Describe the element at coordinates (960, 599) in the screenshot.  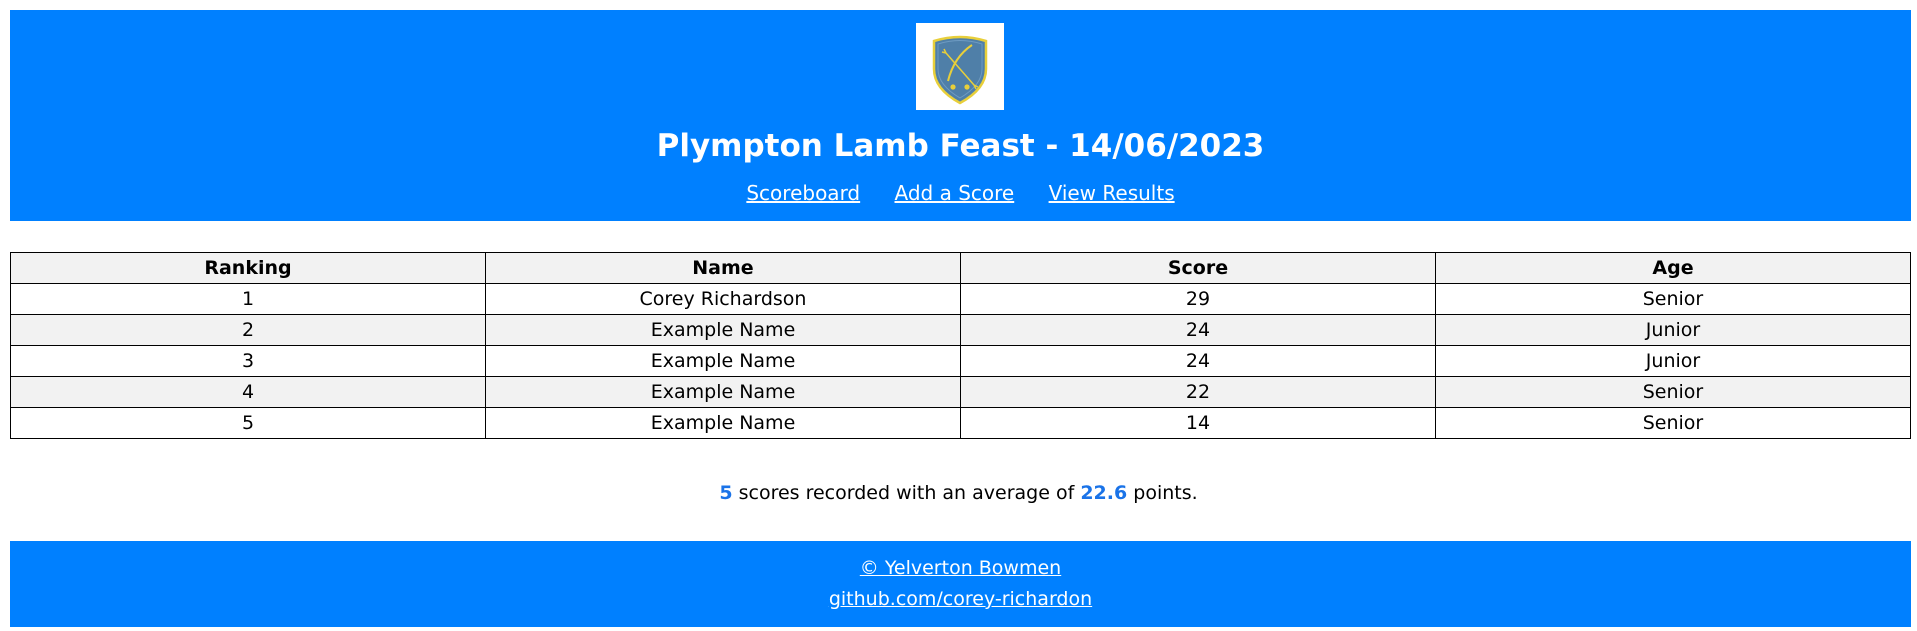
I see `github-link: github.com/corey-richardon` at that location.